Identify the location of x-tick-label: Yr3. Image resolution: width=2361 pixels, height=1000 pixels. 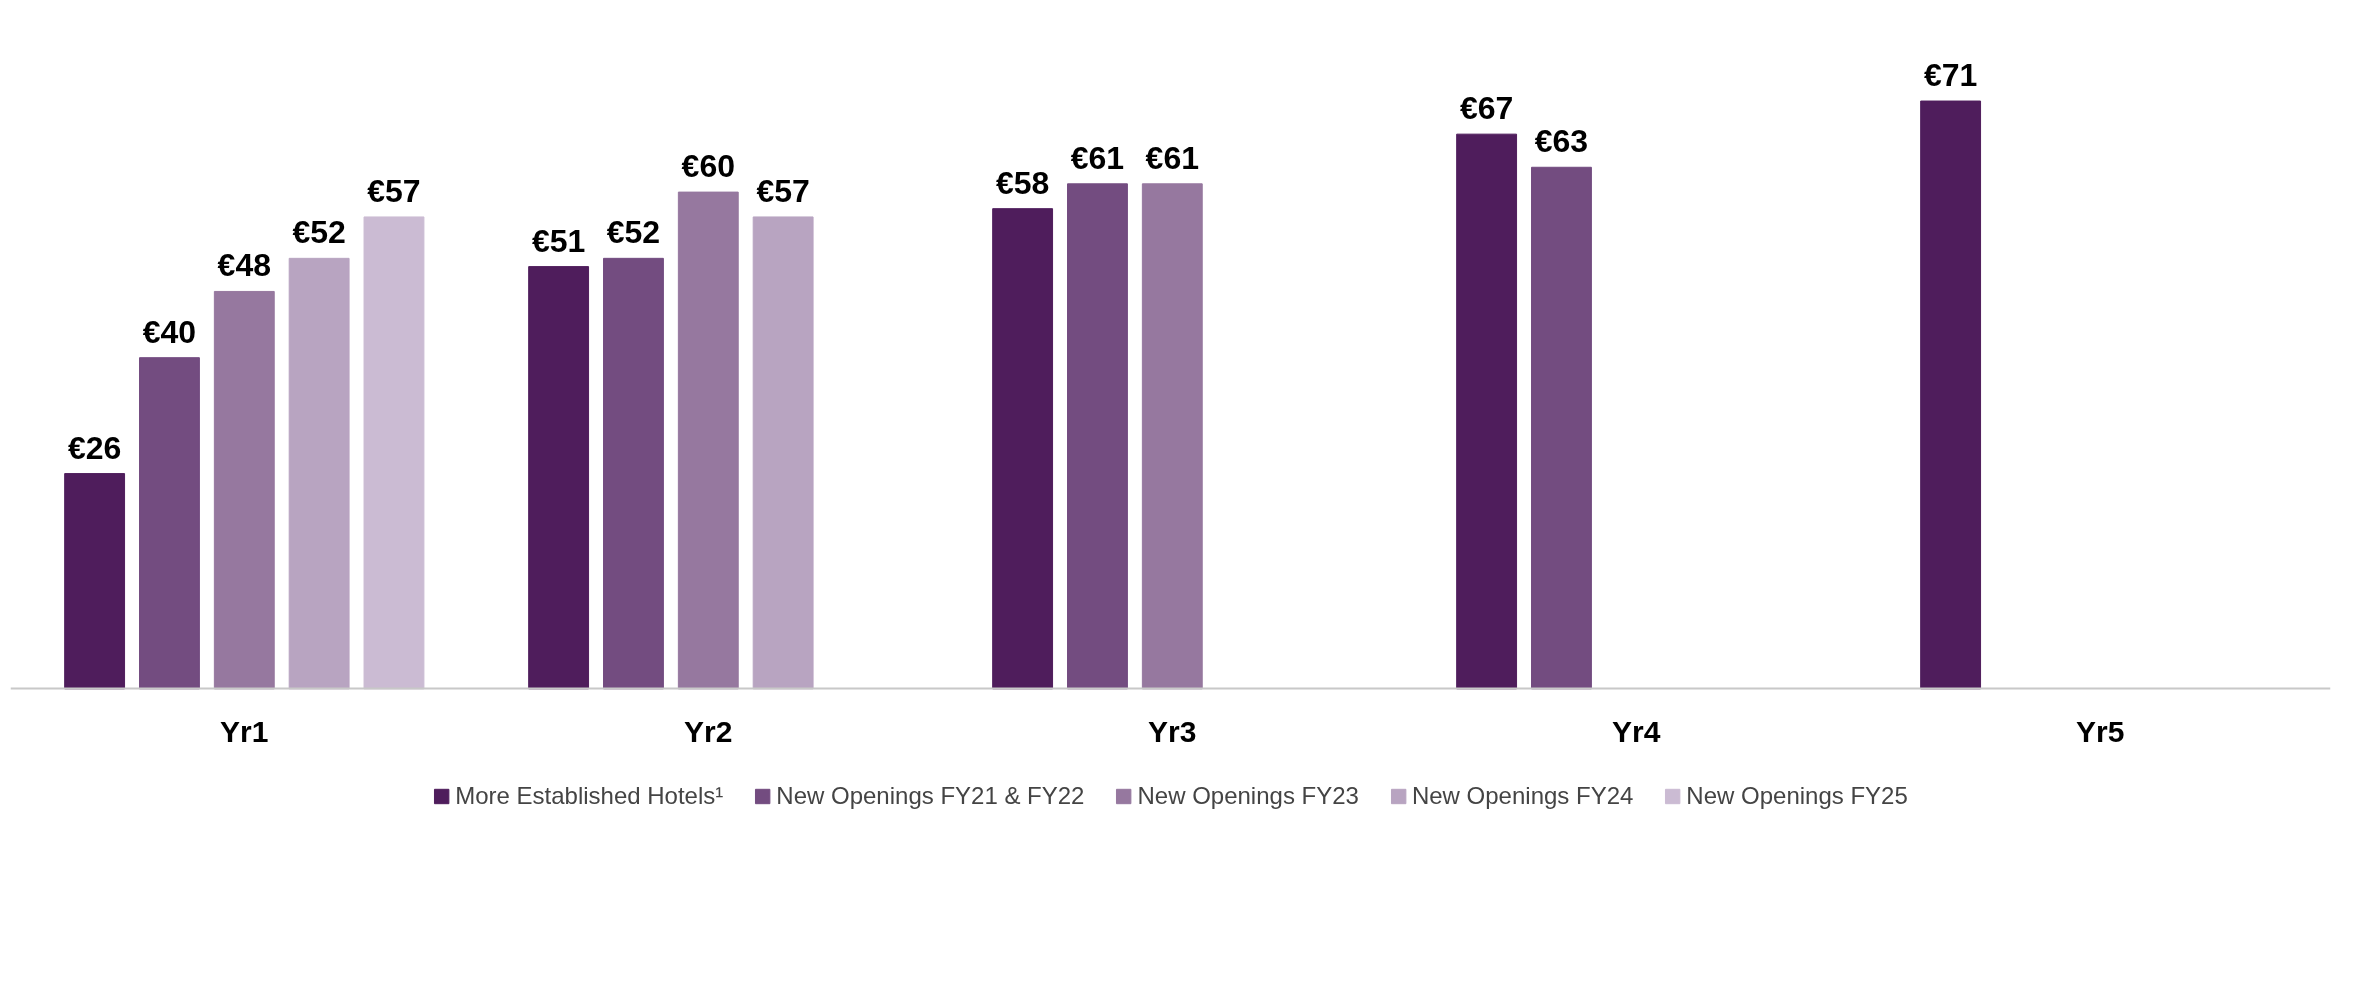
(1172, 731).